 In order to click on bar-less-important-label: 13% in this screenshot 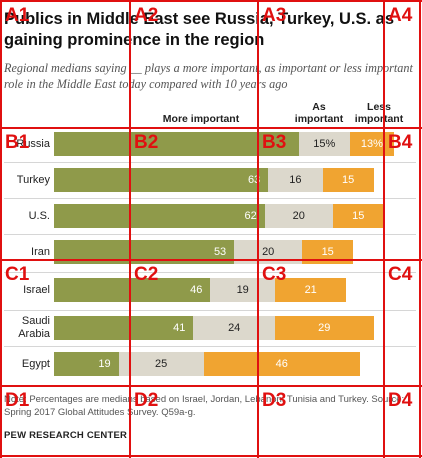, I will do `click(371, 144)`.